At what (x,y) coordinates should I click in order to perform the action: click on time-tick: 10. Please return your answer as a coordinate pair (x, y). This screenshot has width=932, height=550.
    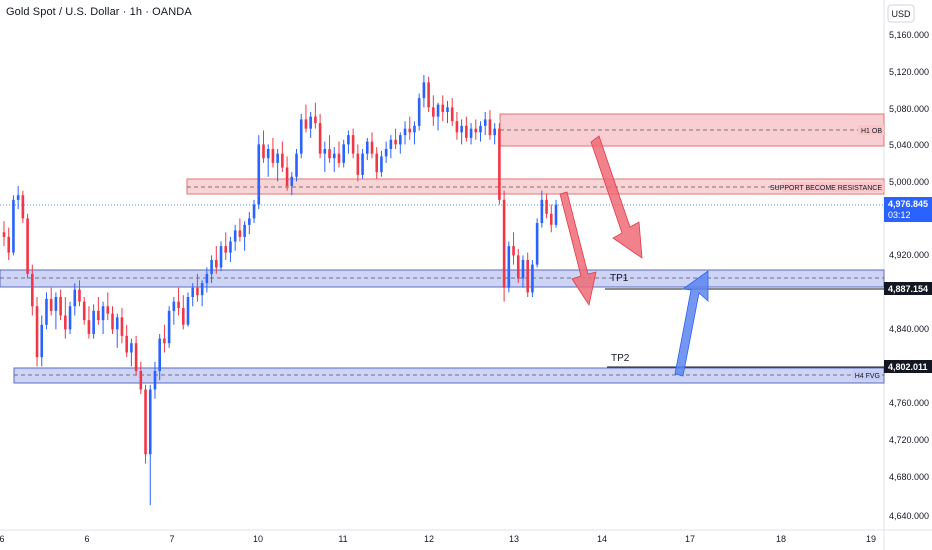
    Looking at the image, I should click on (258, 539).